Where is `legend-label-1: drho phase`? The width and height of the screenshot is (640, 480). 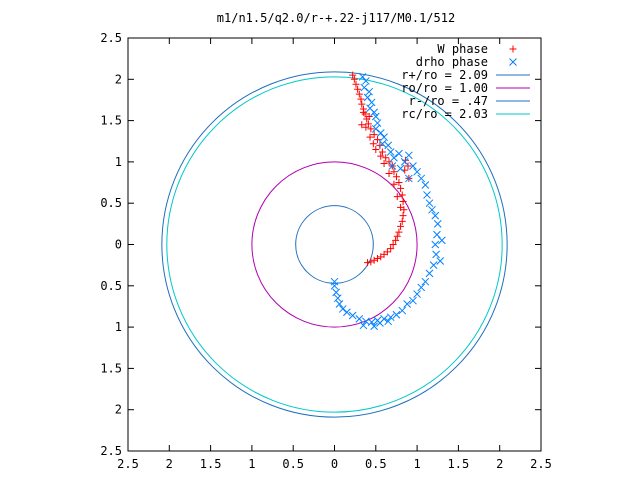 legend-label-1: drho phase is located at coordinates (452, 62).